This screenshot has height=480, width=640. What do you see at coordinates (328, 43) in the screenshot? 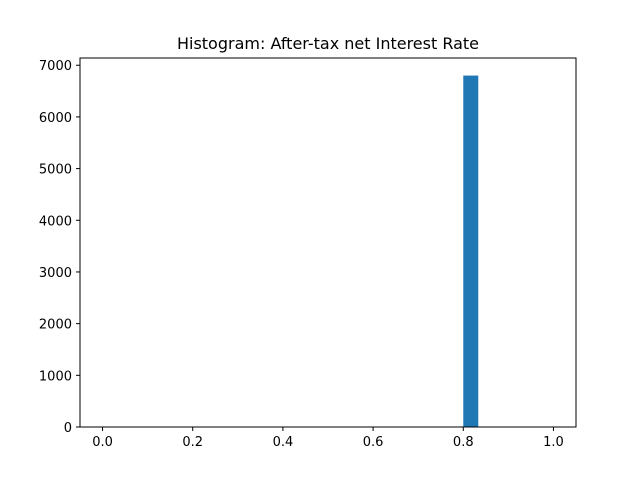
I see `chart-title: Histogram: After-tax net Interest Rate` at bounding box center [328, 43].